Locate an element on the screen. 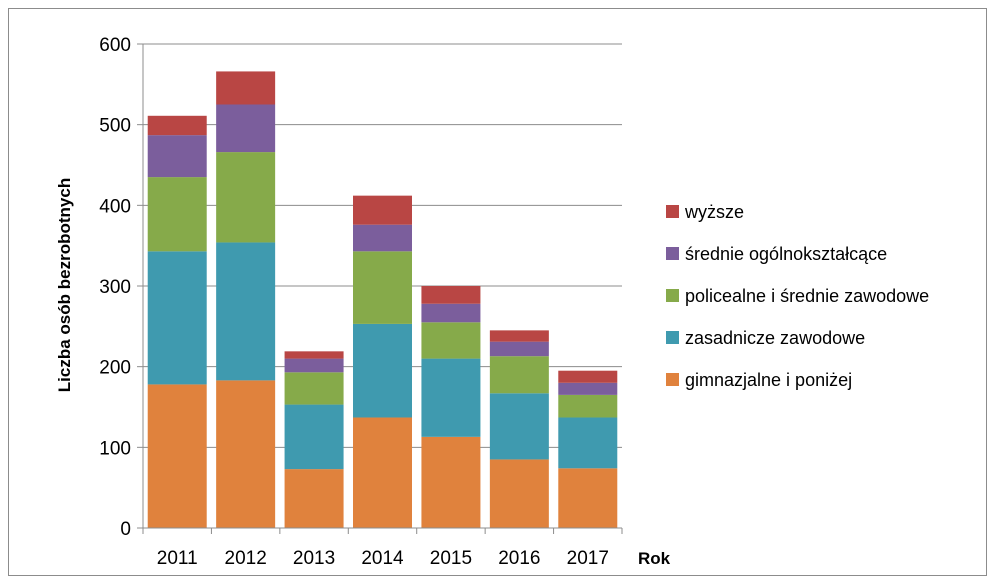 The width and height of the screenshot is (995, 584). x-axis-title: Rok is located at coordinates (654, 558).